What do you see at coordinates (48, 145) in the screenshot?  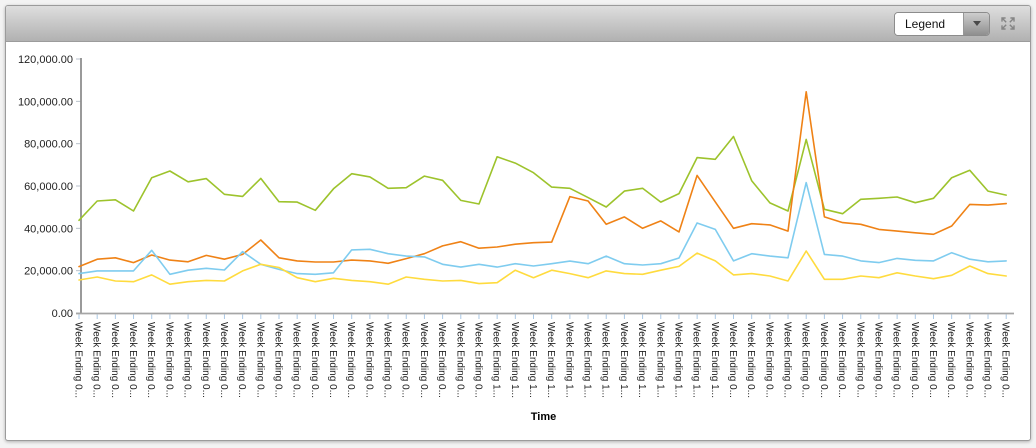 I see `y-axis-tick-label: 80,000.00` at bounding box center [48, 145].